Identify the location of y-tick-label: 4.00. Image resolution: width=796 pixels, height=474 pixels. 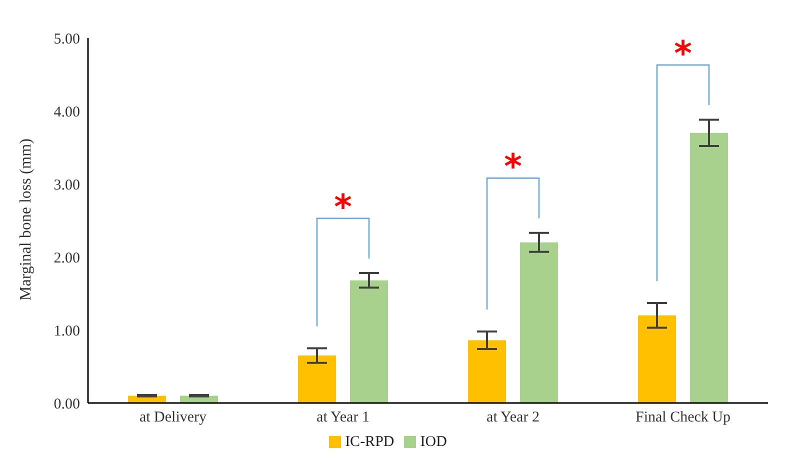
(67, 112).